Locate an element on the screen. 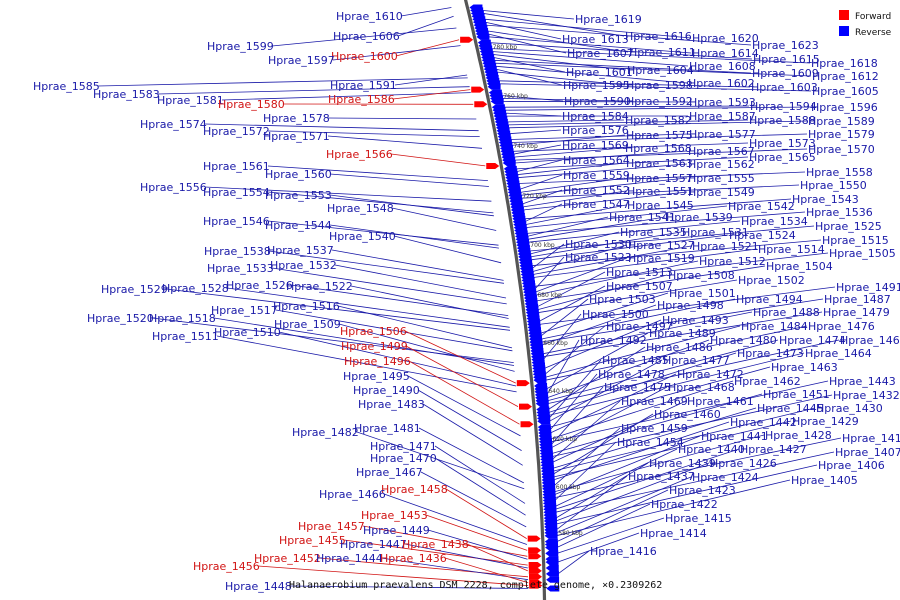 Image resolution: width=900 pixels, height=600 pixels. gene-label: Hprae_1574 is located at coordinates (173, 124).